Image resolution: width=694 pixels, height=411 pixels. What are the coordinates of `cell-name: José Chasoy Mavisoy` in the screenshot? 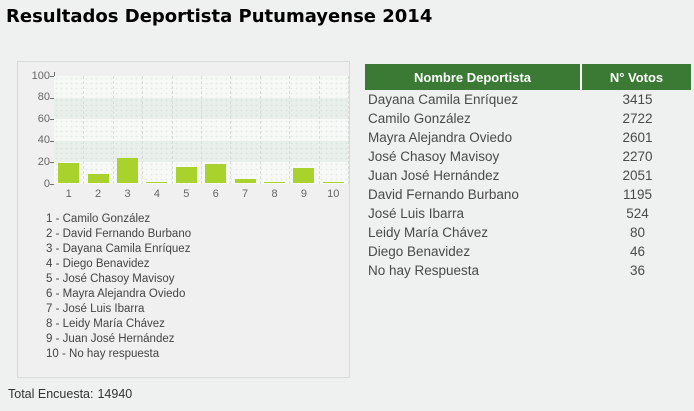 It's located at (434, 156).